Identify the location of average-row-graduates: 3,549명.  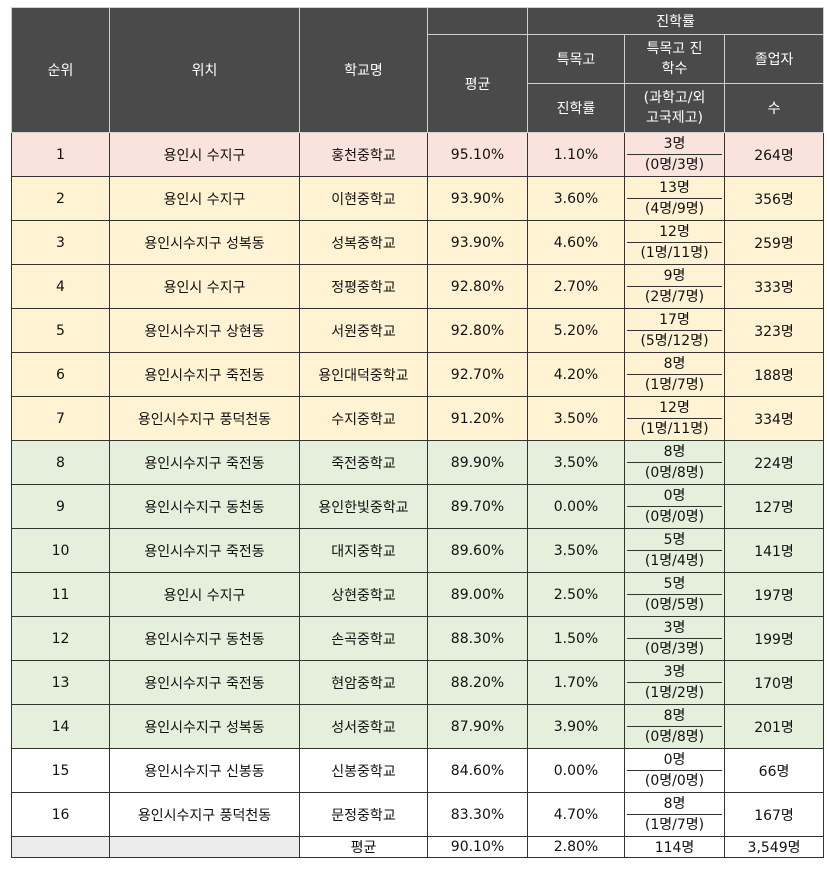
(774, 847).